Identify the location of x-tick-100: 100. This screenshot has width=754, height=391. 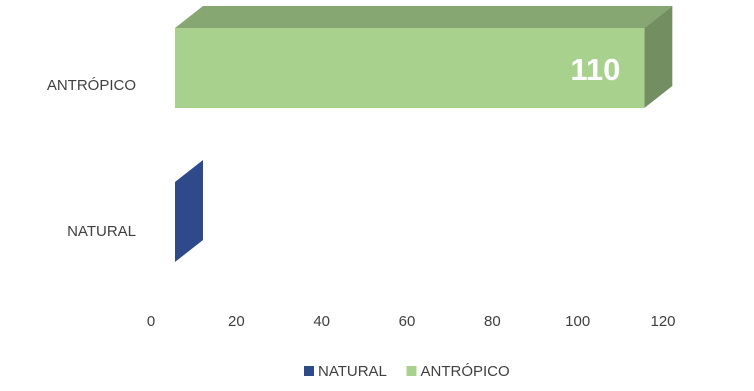
(577, 321).